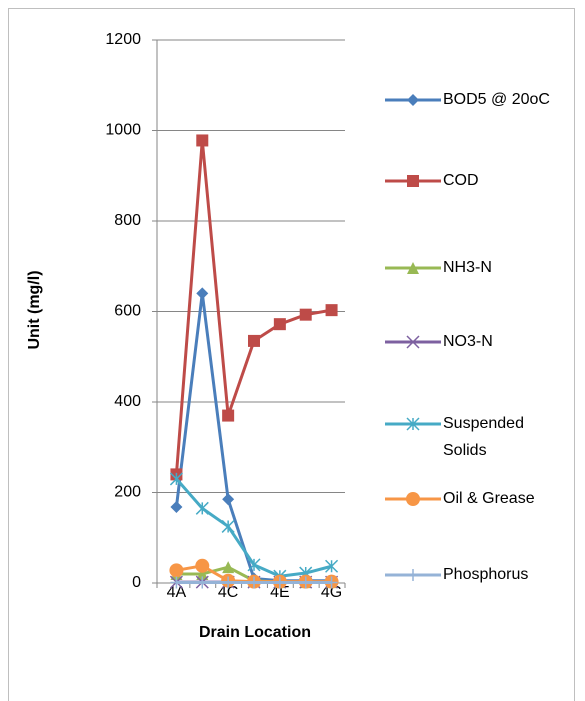 This screenshot has width=585, height=701. I want to click on y-tick-label: 1000, so click(123, 130).